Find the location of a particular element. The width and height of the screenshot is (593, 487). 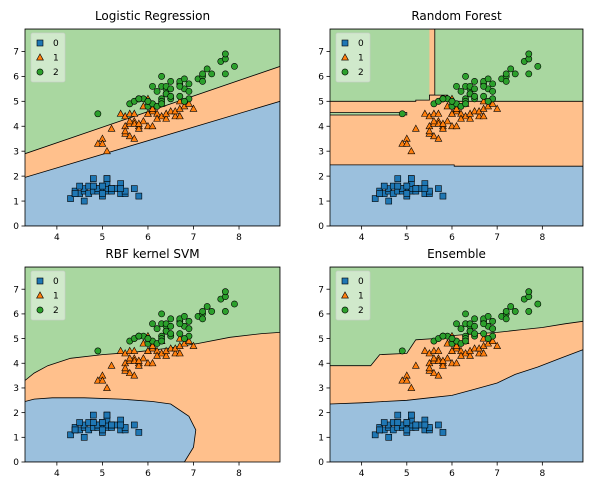

x-tick-label: 5 is located at coordinates (407, 238).